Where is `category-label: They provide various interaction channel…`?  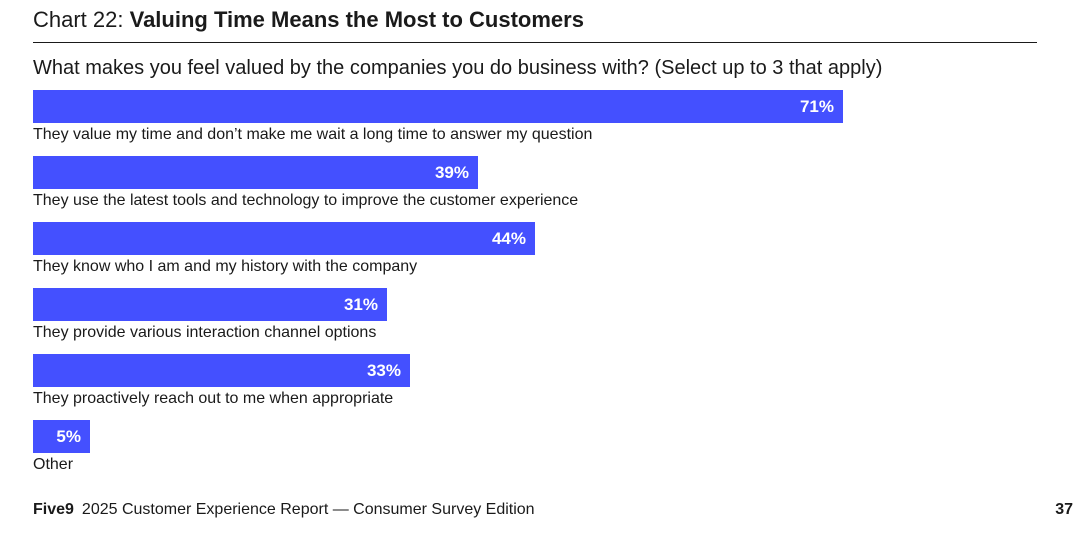 category-label: They provide various interaction channel… is located at coordinates (205, 332).